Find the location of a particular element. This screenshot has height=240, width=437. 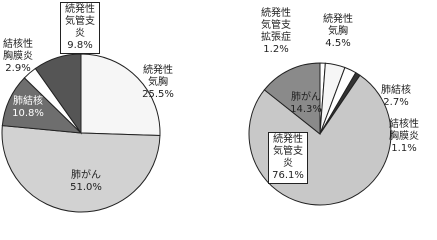

slice-name: 続発性気管支拡張症 is located at coordinates (276, 25).